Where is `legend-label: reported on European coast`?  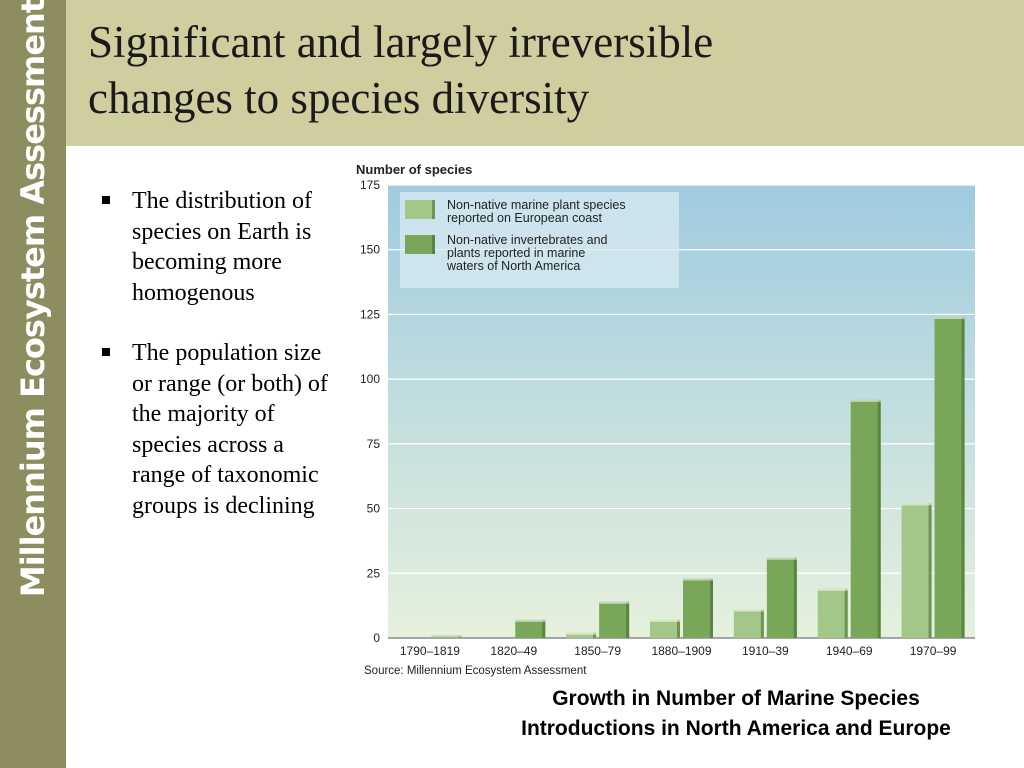 legend-label: reported on European coast is located at coordinates (524, 218).